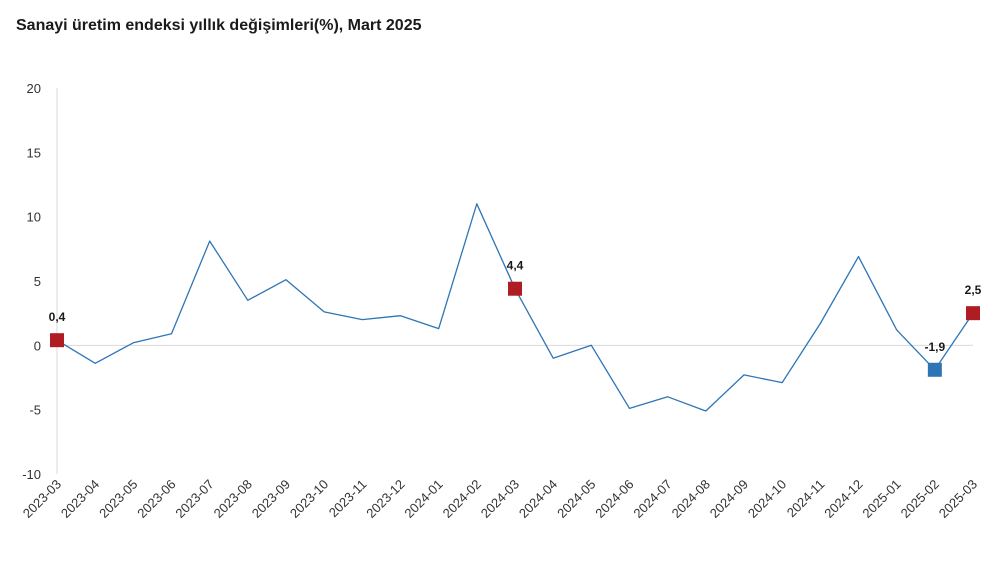 The image size is (1008, 564). Describe the element at coordinates (57, 317) in the screenshot. I see `data-label: 0,4` at that location.